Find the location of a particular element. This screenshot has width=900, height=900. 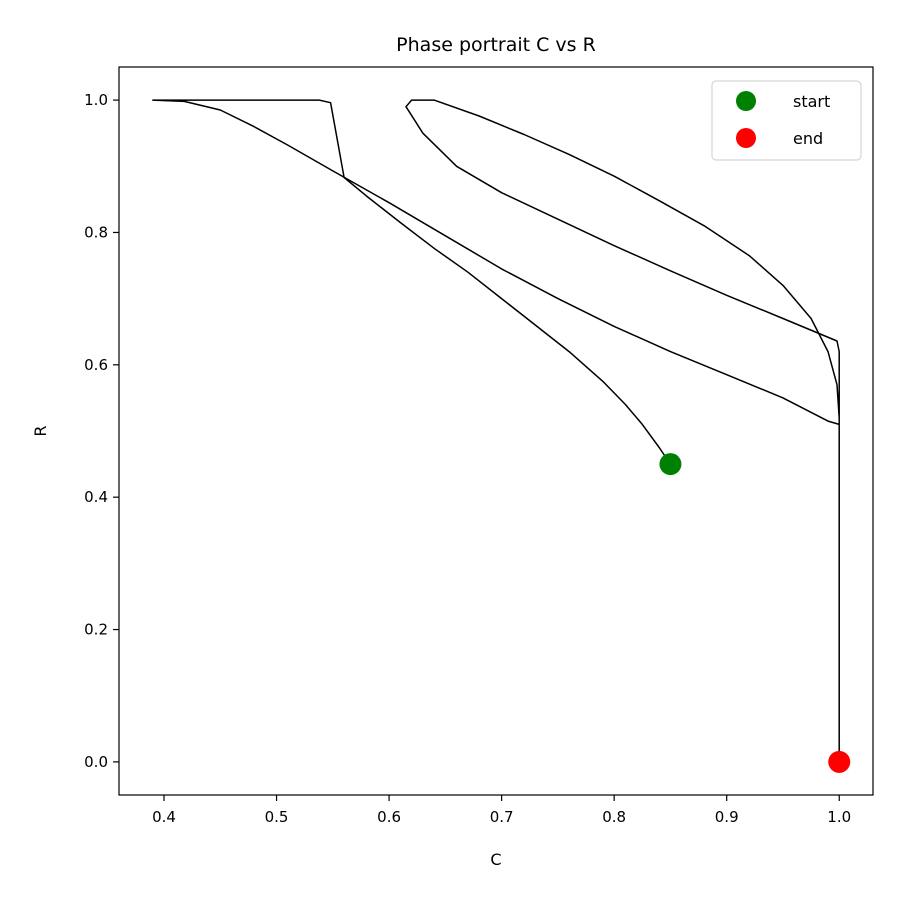

y-tick-label: 0.2 is located at coordinates (96, 630).